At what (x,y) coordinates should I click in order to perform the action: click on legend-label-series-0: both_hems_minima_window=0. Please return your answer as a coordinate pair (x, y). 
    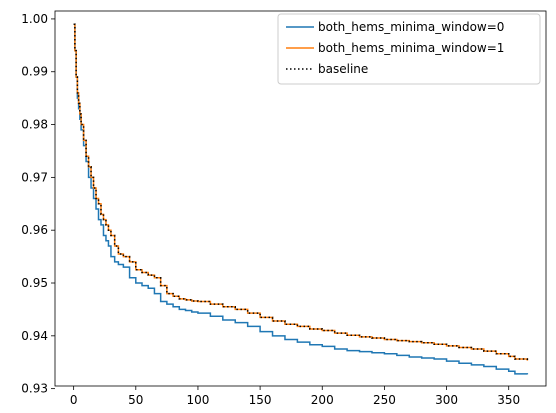
    Looking at the image, I should click on (411, 27).